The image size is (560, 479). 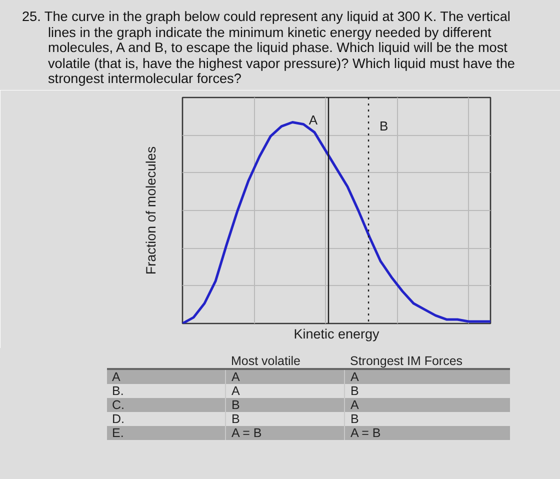 I want to click on annotation: B, so click(x=384, y=126).